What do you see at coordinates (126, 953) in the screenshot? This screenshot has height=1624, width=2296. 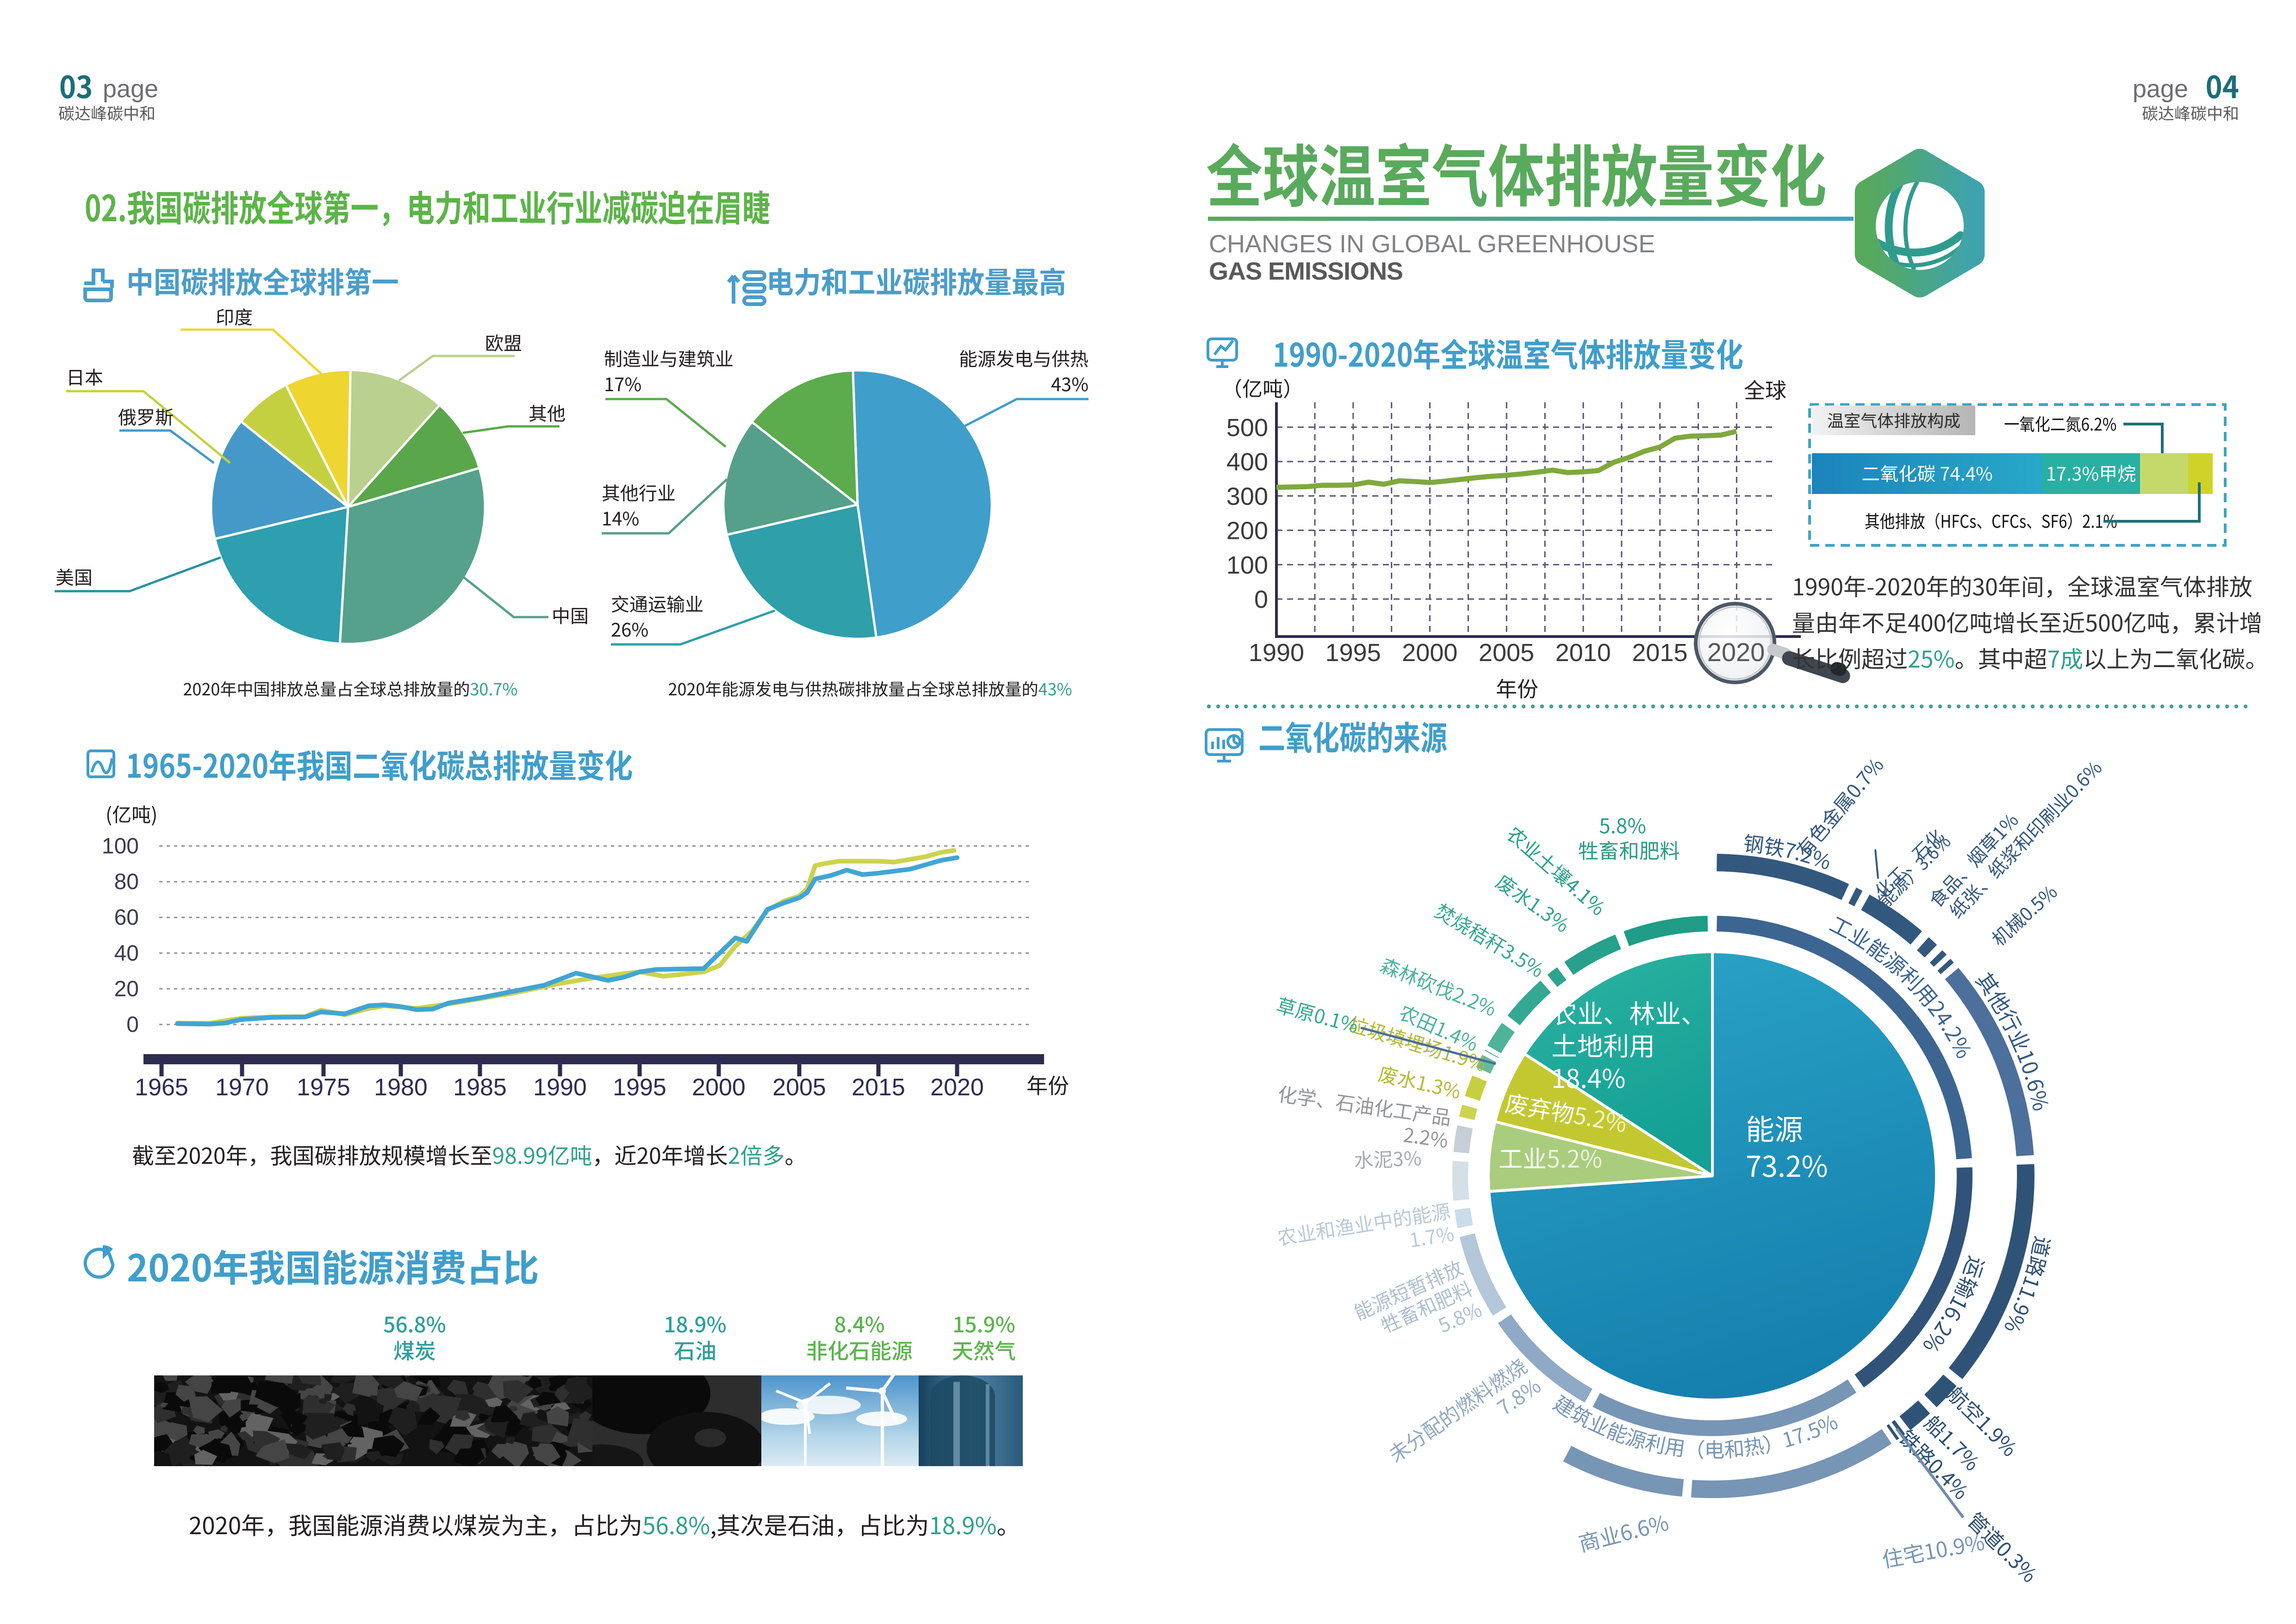 I see `svg-text: 40` at bounding box center [126, 953].